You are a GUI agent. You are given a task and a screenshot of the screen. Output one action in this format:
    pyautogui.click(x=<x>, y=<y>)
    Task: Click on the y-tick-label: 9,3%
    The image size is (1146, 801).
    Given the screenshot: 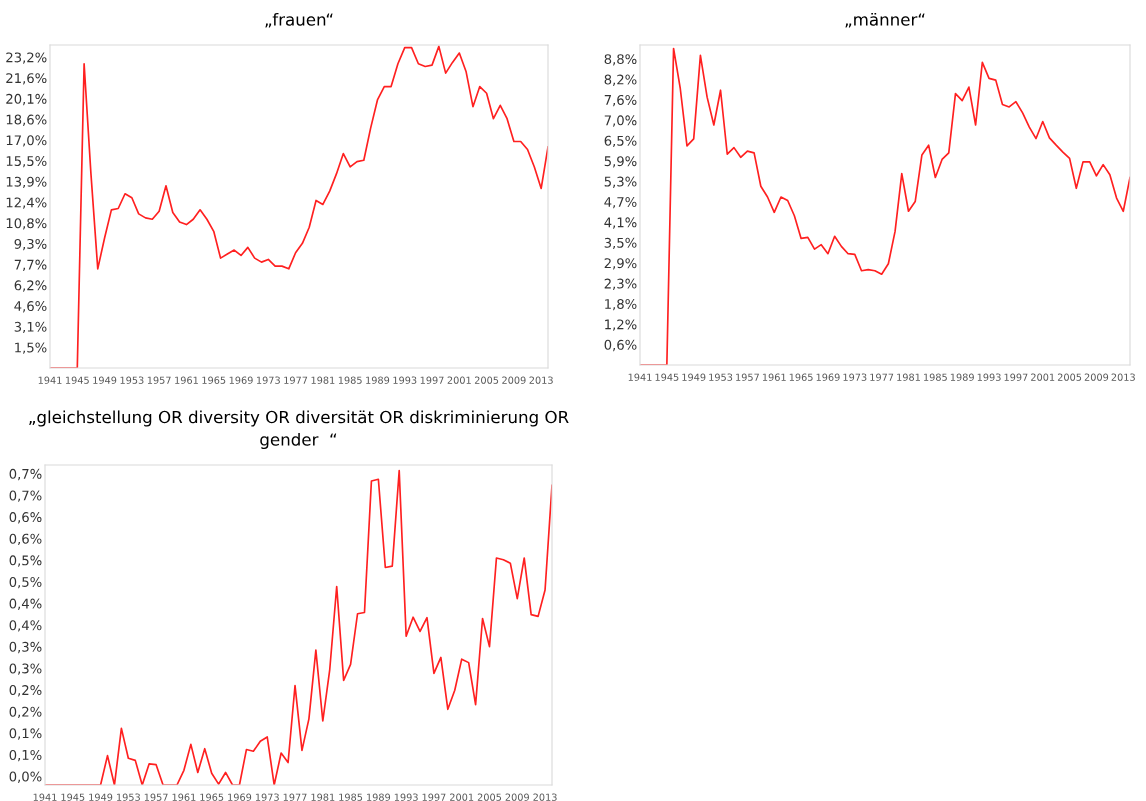 What is the action you would take?
    pyautogui.click(x=30, y=244)
    